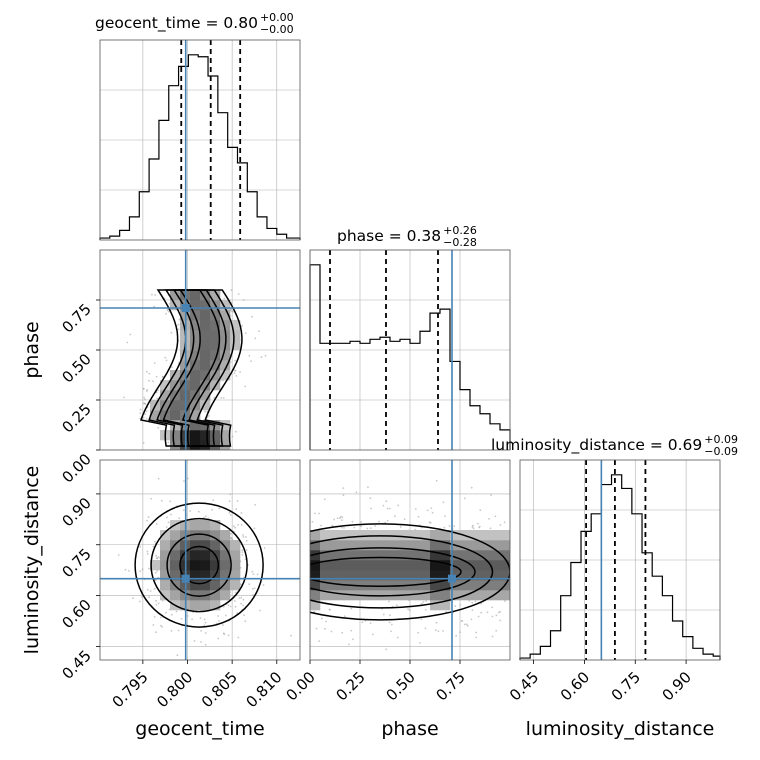  I want to click on y-tick-label-phase: 0.25, so click(76, 418).